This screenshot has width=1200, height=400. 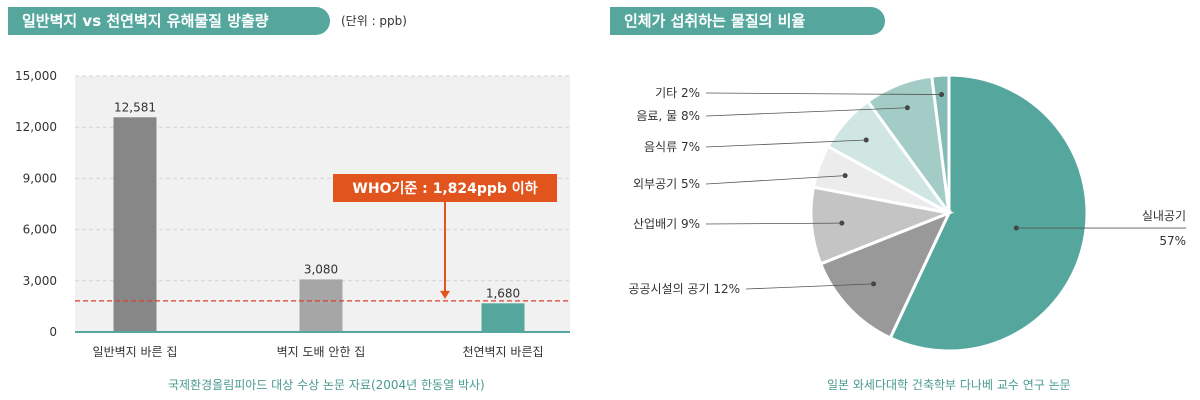 What do you see at coordinates (502, 351) in the screenshot?
I see `x-tick-label: 천연벽지 바른집` at bounding box center [502, 351].